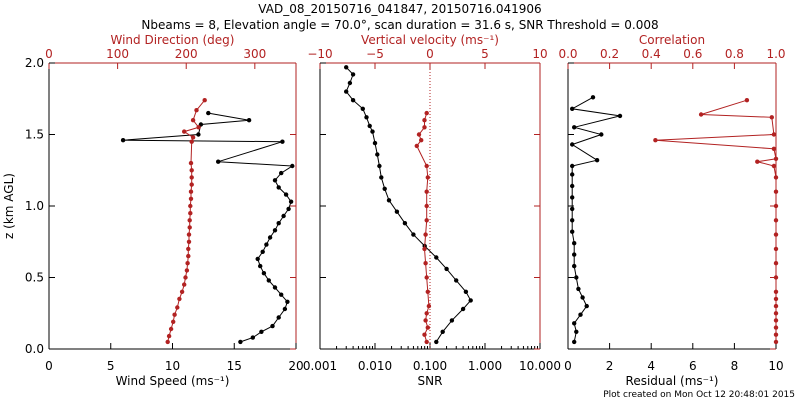 The height and width of the screenshot is (400, 800). I want to click on top-tick-label: 0.8, so click(734, 54).